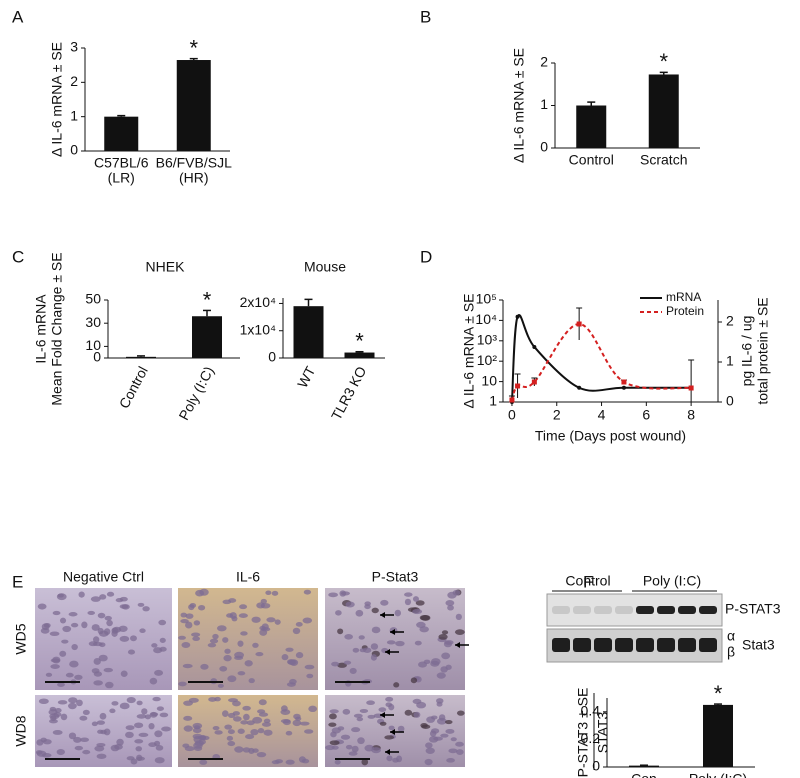  I want to click on y-tick-label: 2, so click(544, 62).